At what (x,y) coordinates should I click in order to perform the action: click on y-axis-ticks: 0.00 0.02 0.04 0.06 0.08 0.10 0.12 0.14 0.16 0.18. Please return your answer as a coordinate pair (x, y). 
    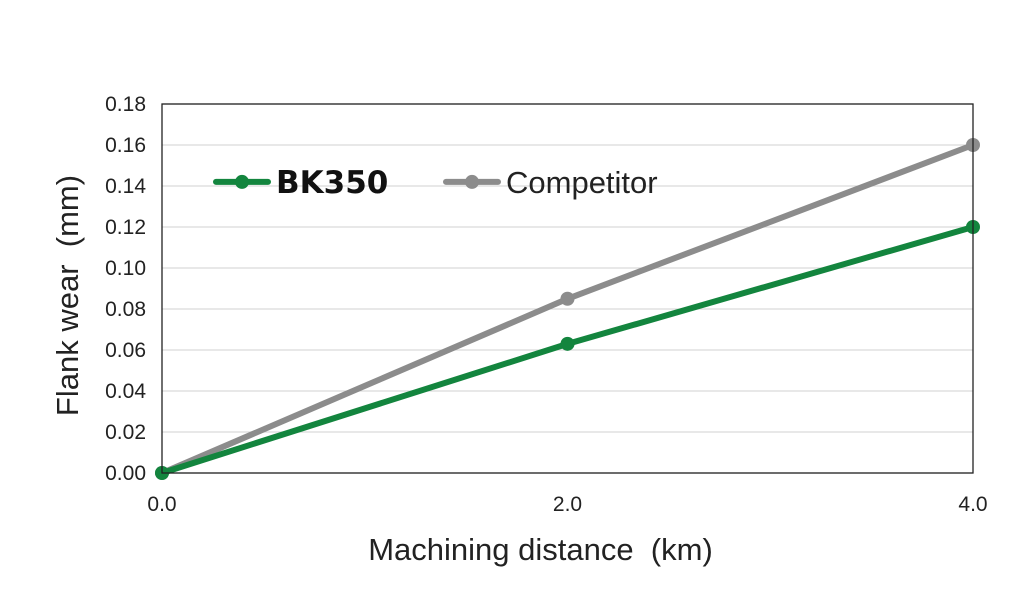
    Looking at the image, I should click on (125, 289).